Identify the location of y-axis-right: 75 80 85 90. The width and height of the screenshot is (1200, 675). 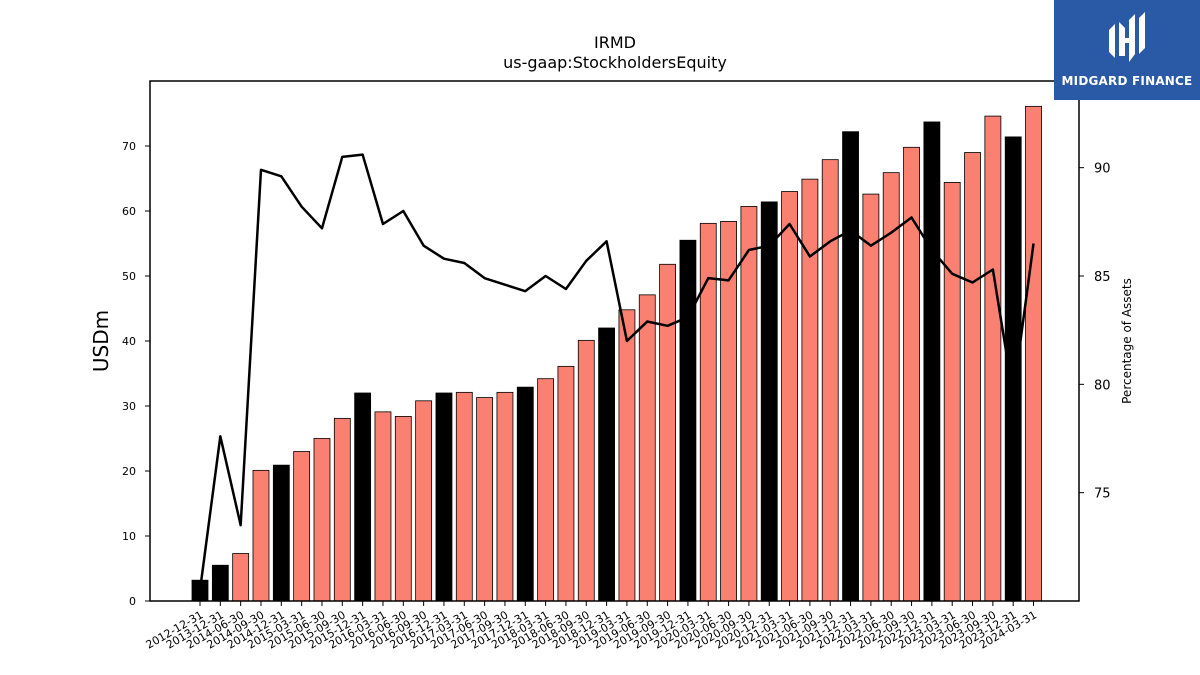
(1095, 332).